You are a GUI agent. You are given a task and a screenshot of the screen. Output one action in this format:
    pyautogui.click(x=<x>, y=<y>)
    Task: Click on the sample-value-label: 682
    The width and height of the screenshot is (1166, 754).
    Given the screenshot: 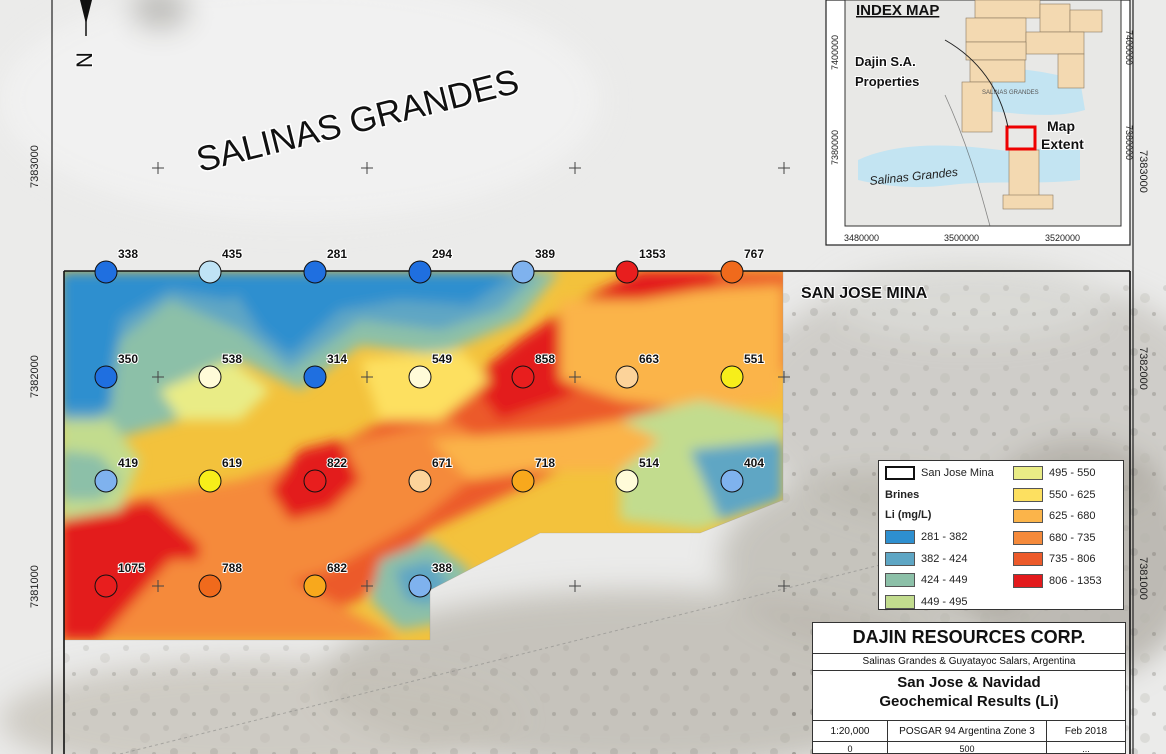 What is the action you would take?
    pyautogui.click(x=337, y=568)
    